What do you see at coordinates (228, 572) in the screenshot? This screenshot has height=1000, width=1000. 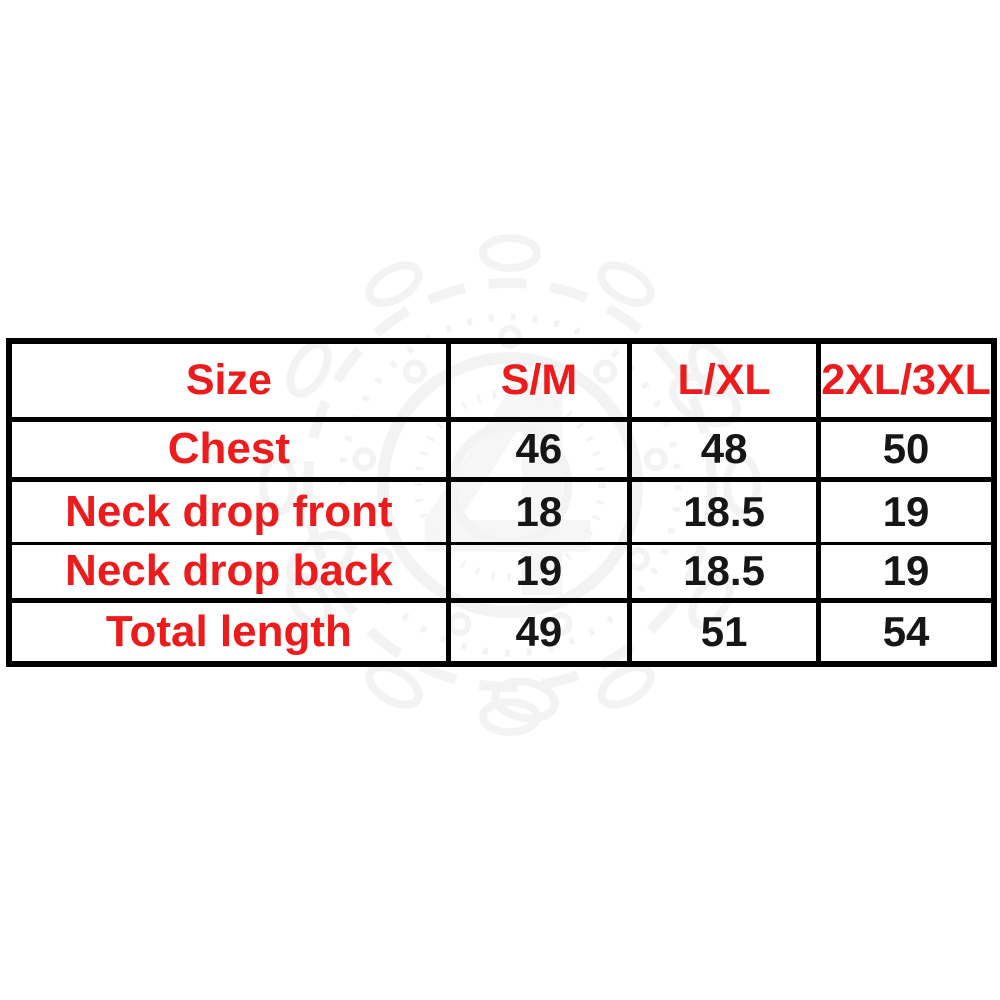 I see `row-label-neck-drop-back: Neck drop back` at bounding box center [228, 572].